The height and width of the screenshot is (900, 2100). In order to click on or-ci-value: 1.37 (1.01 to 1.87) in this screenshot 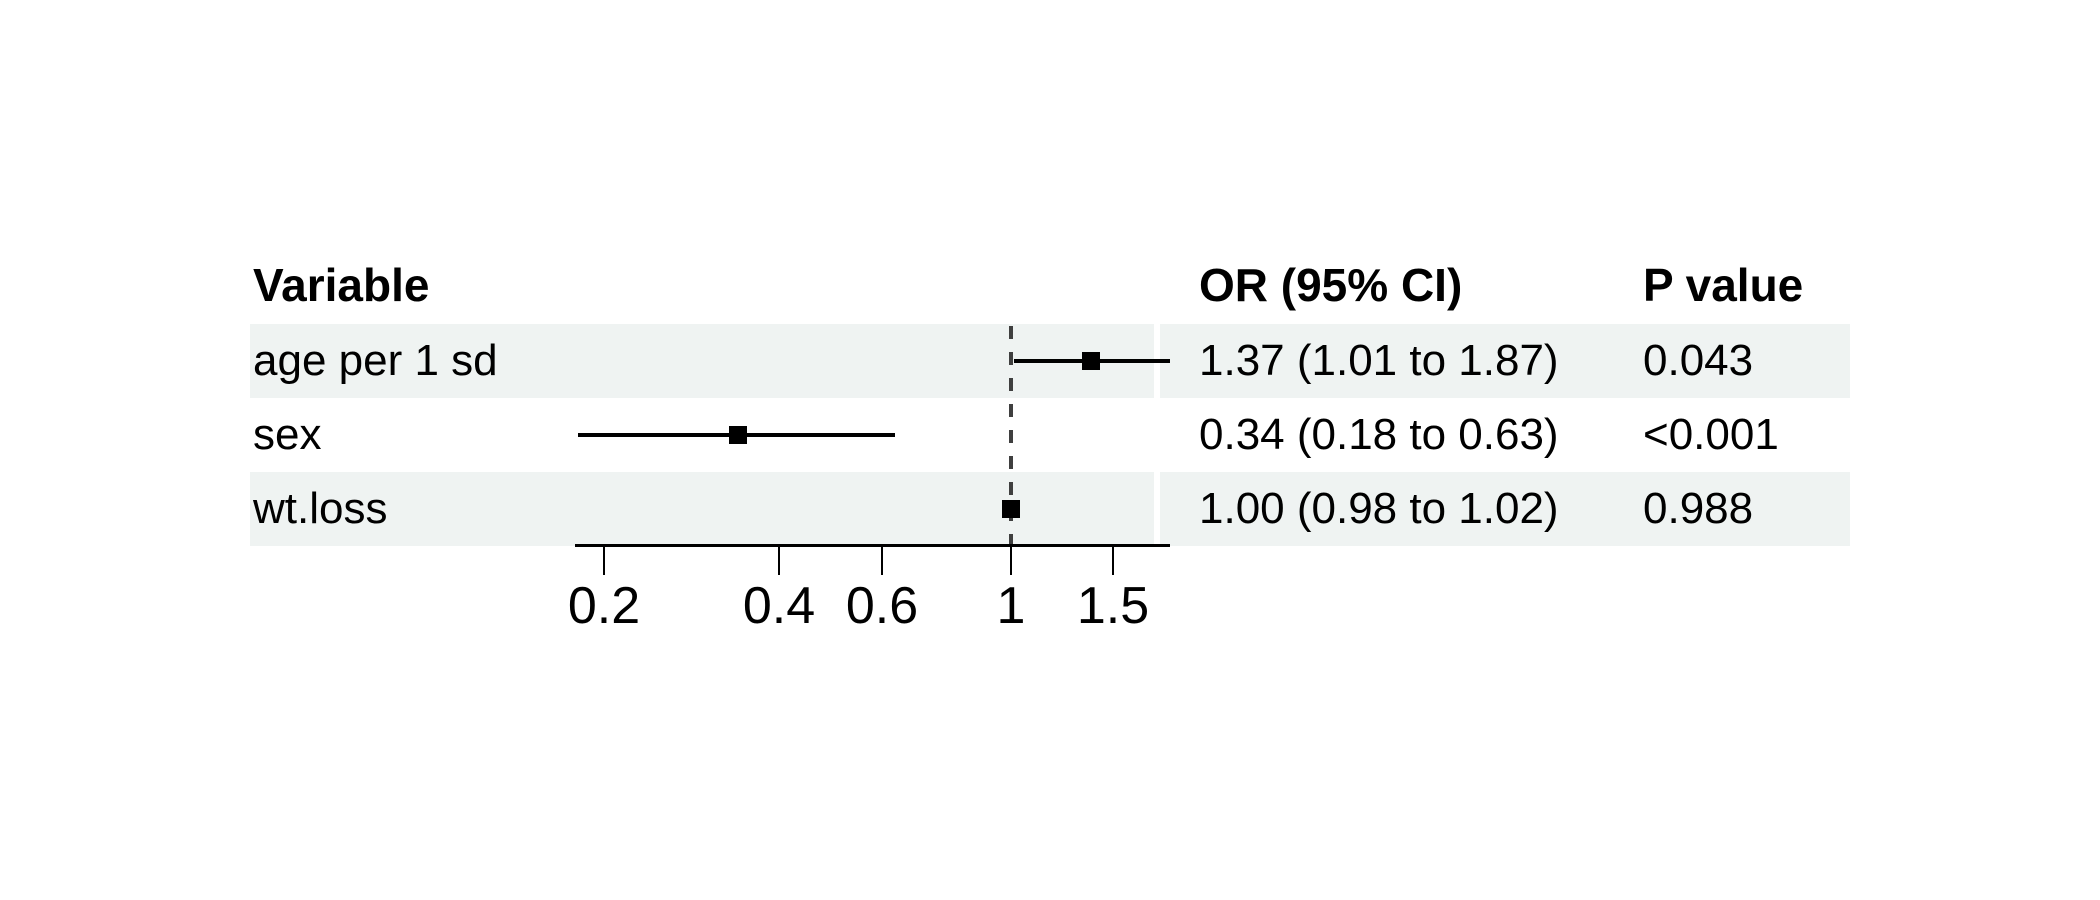, I will do `click(1379, 360)`.